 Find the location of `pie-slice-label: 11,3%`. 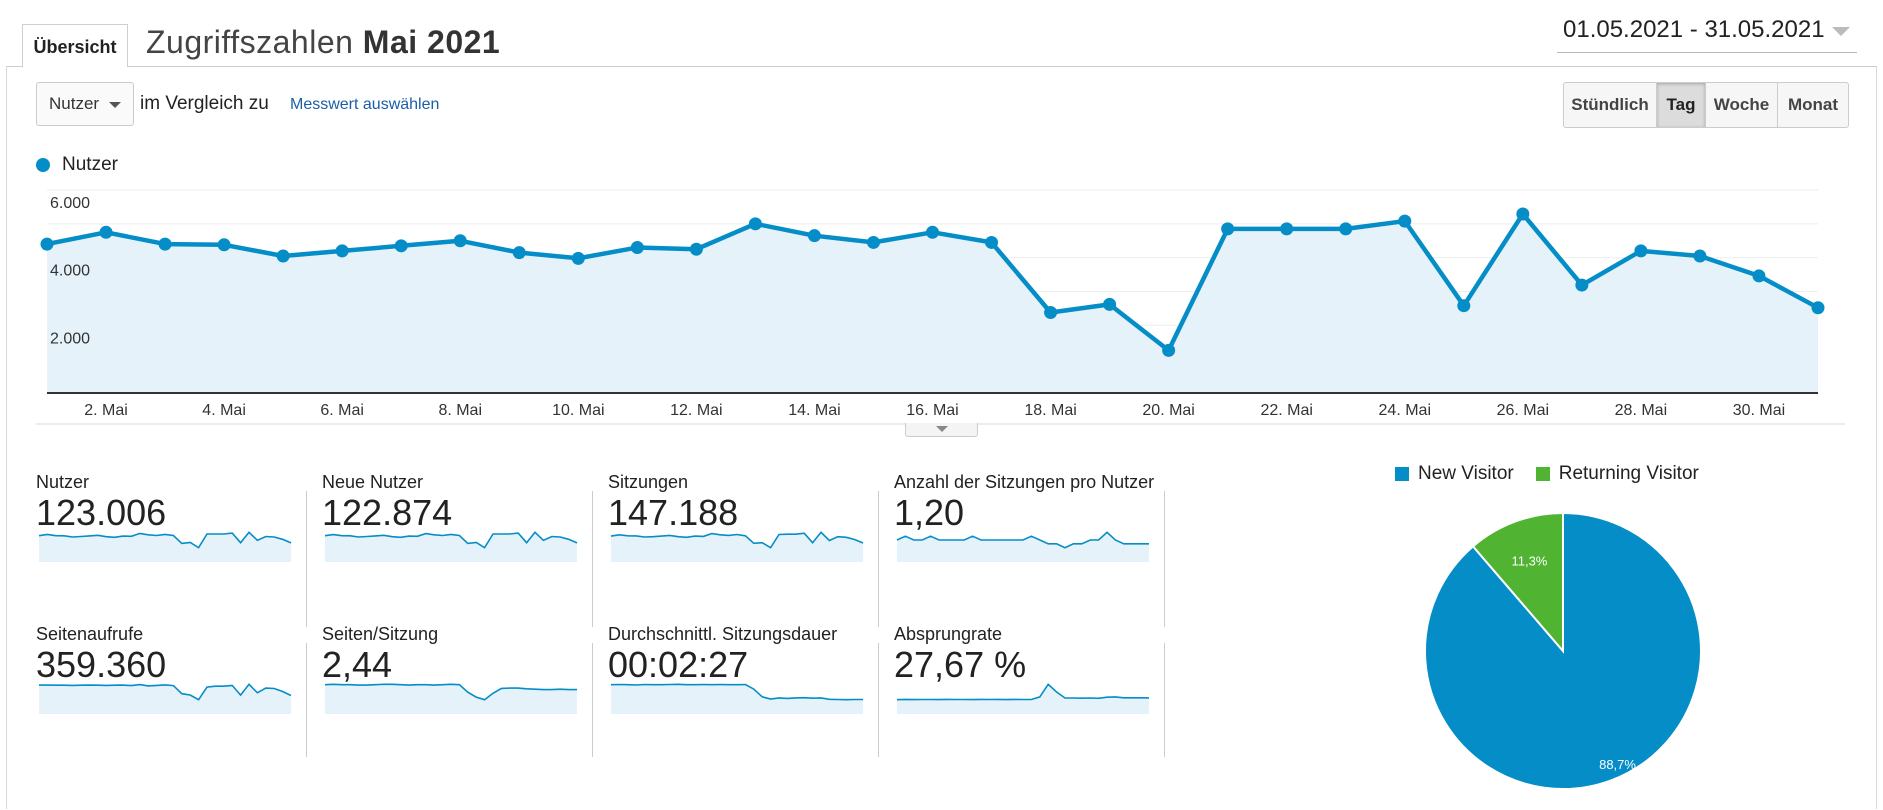

pie-slice-label: 11,3% is located at coordinates (1529, 560).